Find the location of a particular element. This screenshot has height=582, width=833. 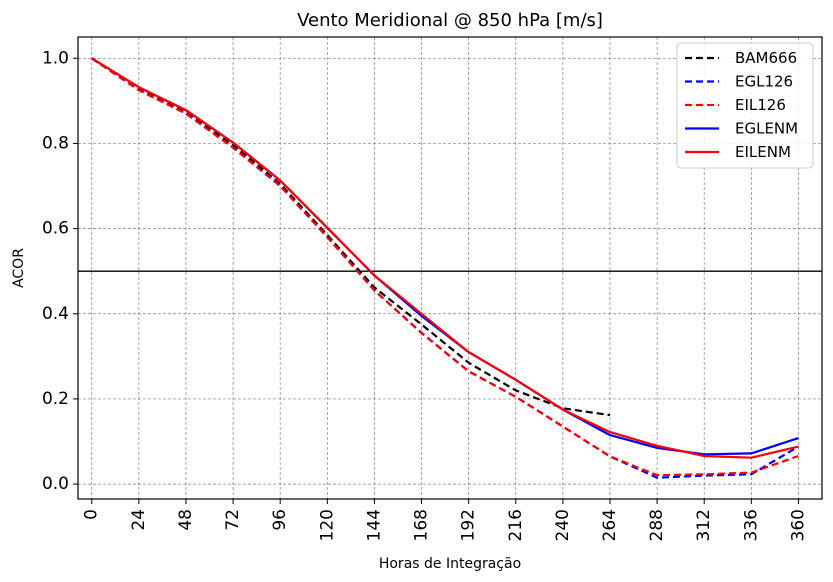

x-tick-label: 96 is located at coordinates (280, 520).